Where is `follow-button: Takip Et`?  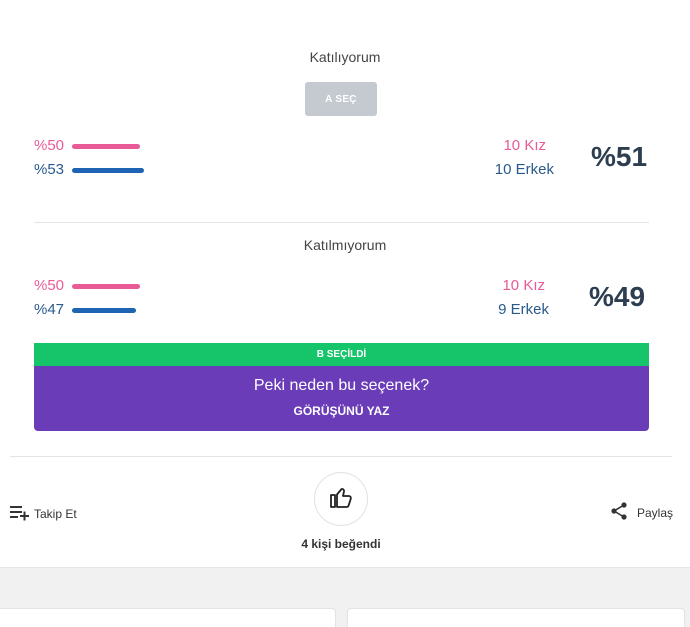
follow-button: Takip Et is located at coordinates (43, 513).